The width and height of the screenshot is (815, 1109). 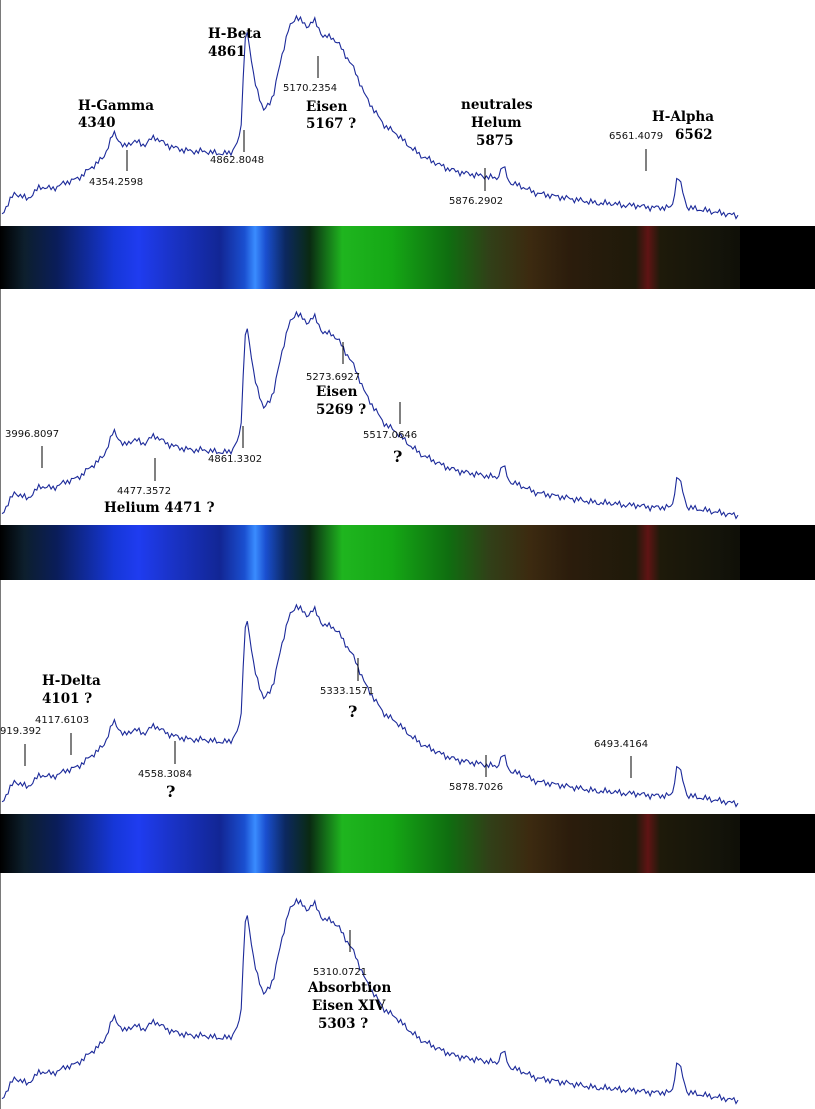 What do you see at coordinates (235, 34) in the screenshot?
I see `line-name-label: H-Beta` at bounding box center [235, 34].